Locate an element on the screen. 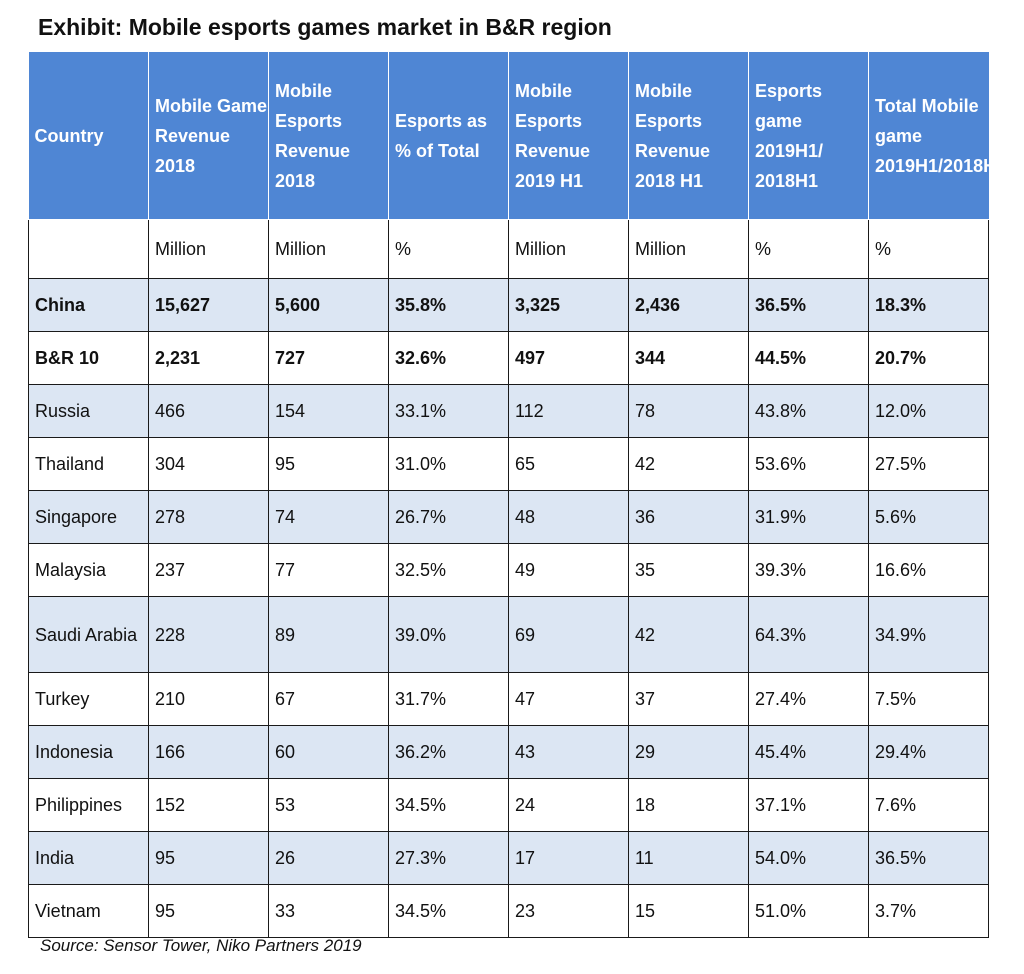 The height and width of the screenshot is (974, 1024). value-cell: 34.9% is located at coordinates (928, 634).